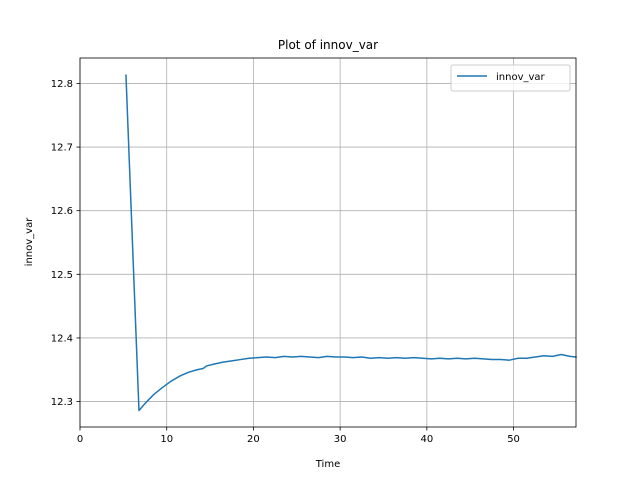 Image resolution: width=640 pixels, height=484 pixels. I want to click on chart-title: Plot of innov_var, so click(328, 45).